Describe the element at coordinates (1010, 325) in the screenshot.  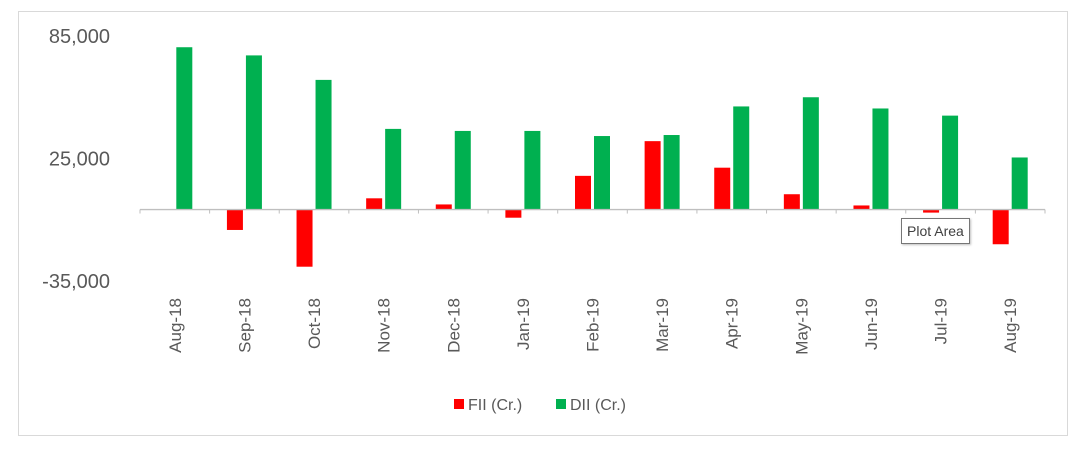
I see `x-tick-label: Aug-19` at that location.